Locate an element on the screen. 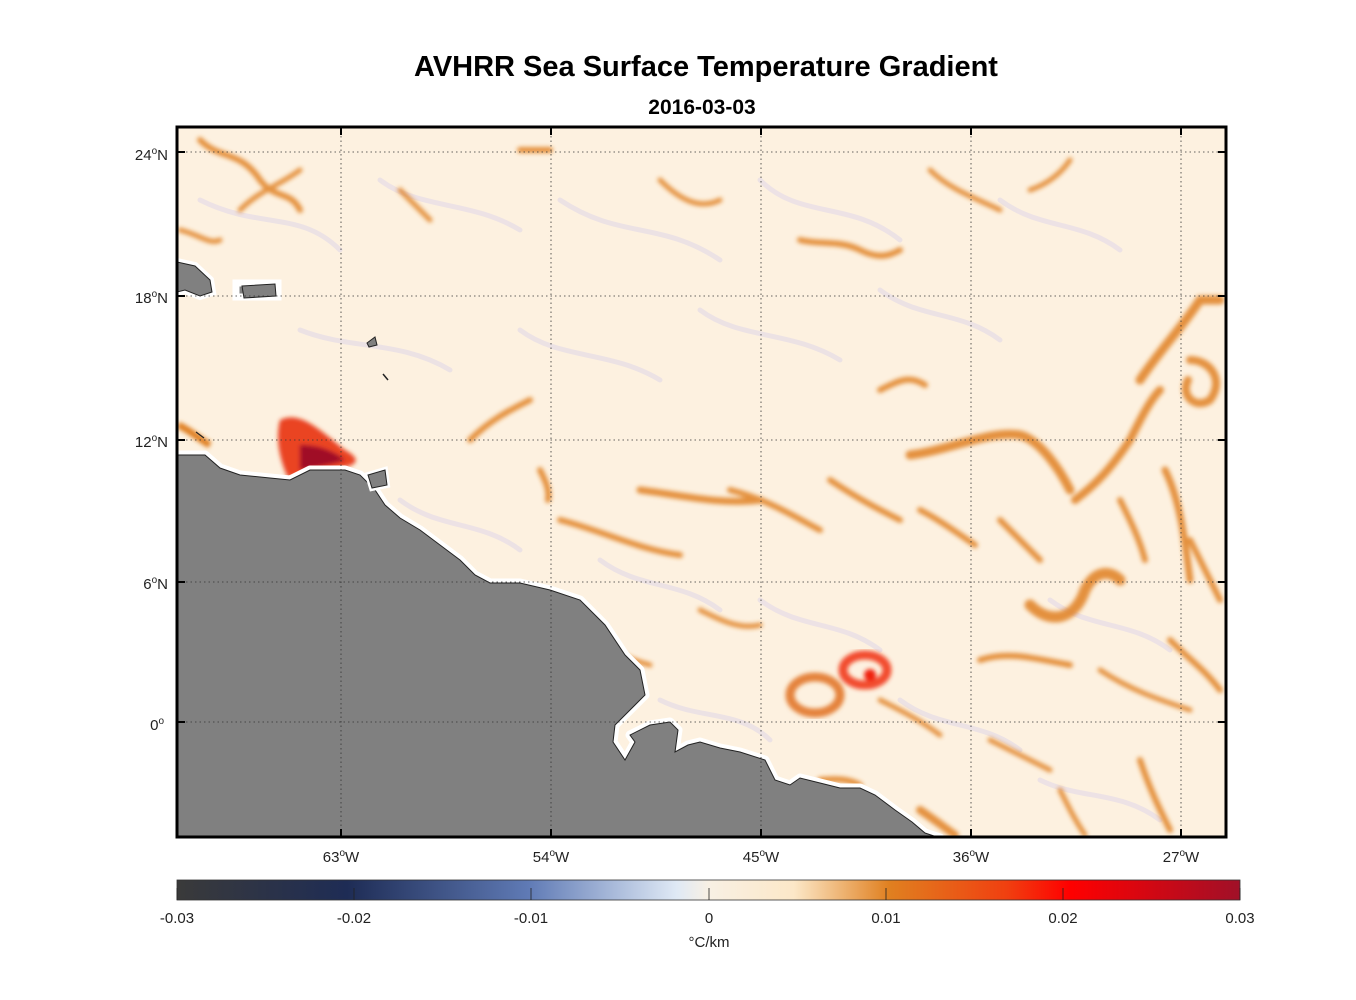 The height and width of the screenshot is (1000, 1356). lon-label-27w: 27oW is located at coordinates (1181, 857).